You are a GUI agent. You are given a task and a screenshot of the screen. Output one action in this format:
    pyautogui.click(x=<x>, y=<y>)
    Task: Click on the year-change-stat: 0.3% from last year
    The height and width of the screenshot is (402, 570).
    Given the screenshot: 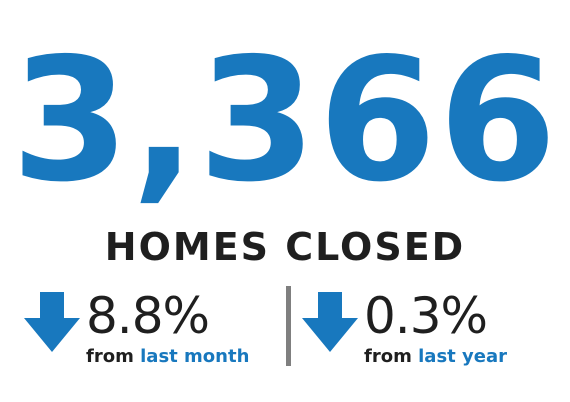 What is the action you would take?
    pyautogui.click(x=427, y=332)
    